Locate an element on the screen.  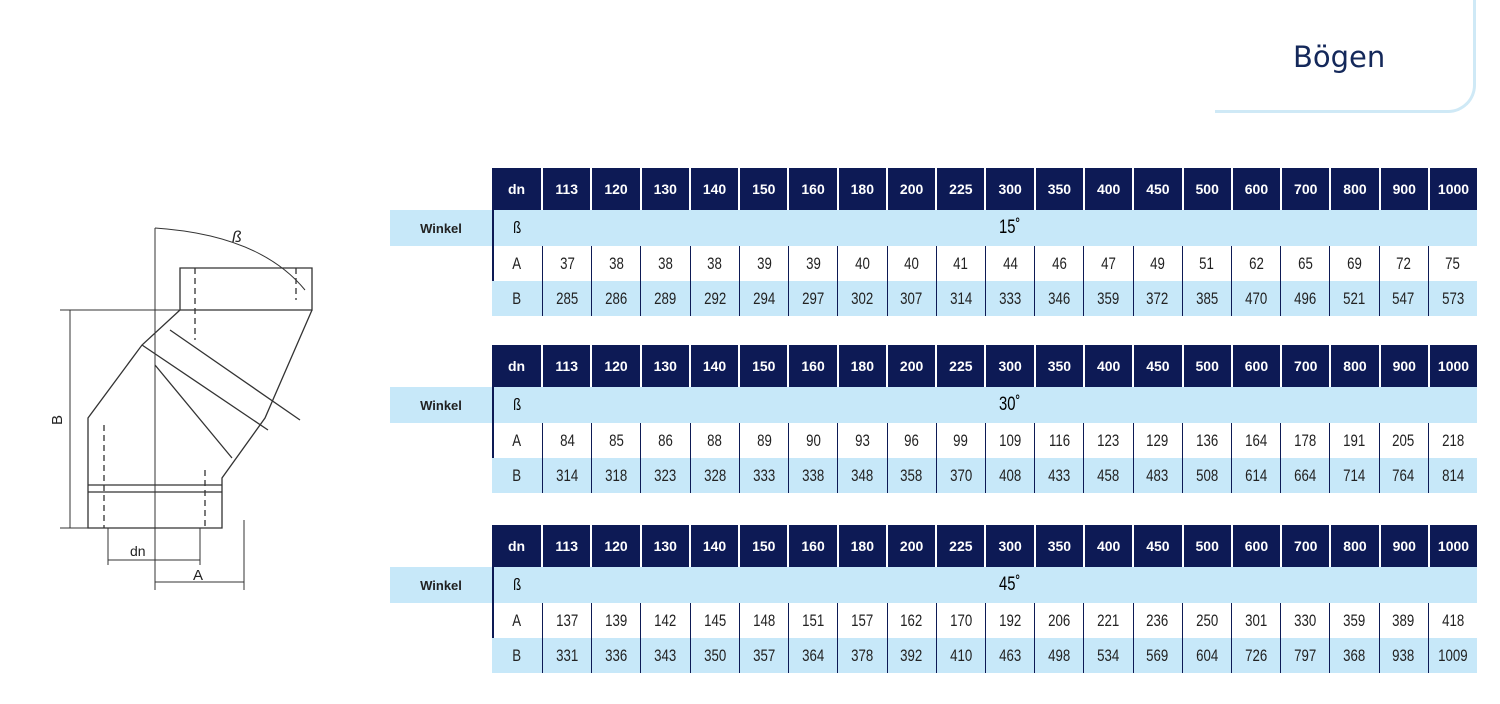
table-cell: 323 is located at coordinates (665, 475).